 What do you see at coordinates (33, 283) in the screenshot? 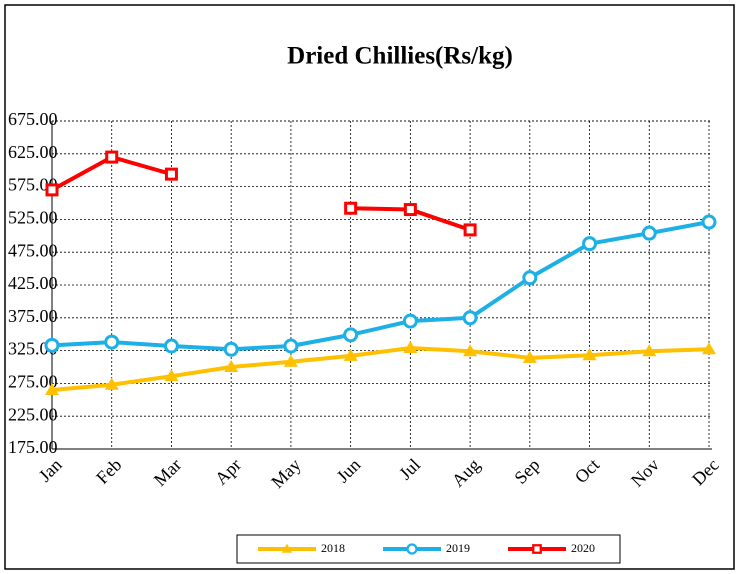
I see `y-tick-label: 425.00` at bounding box center [33, 283].